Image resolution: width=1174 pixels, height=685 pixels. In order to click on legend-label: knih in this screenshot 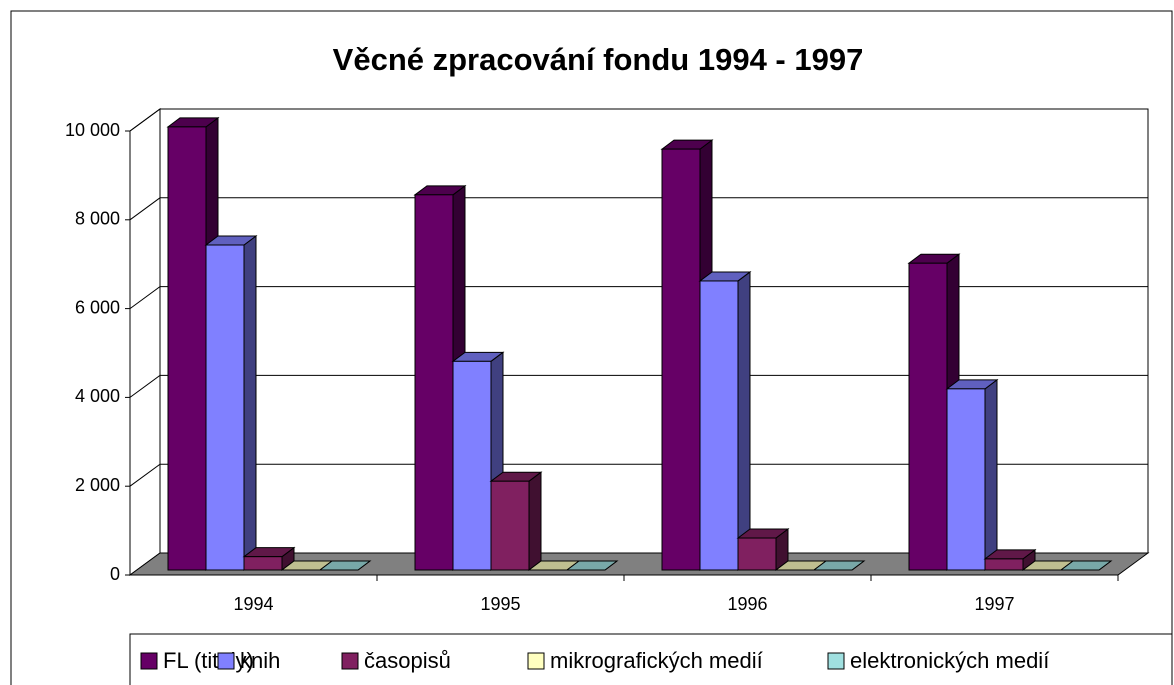, I will do `click(260, 660)`.